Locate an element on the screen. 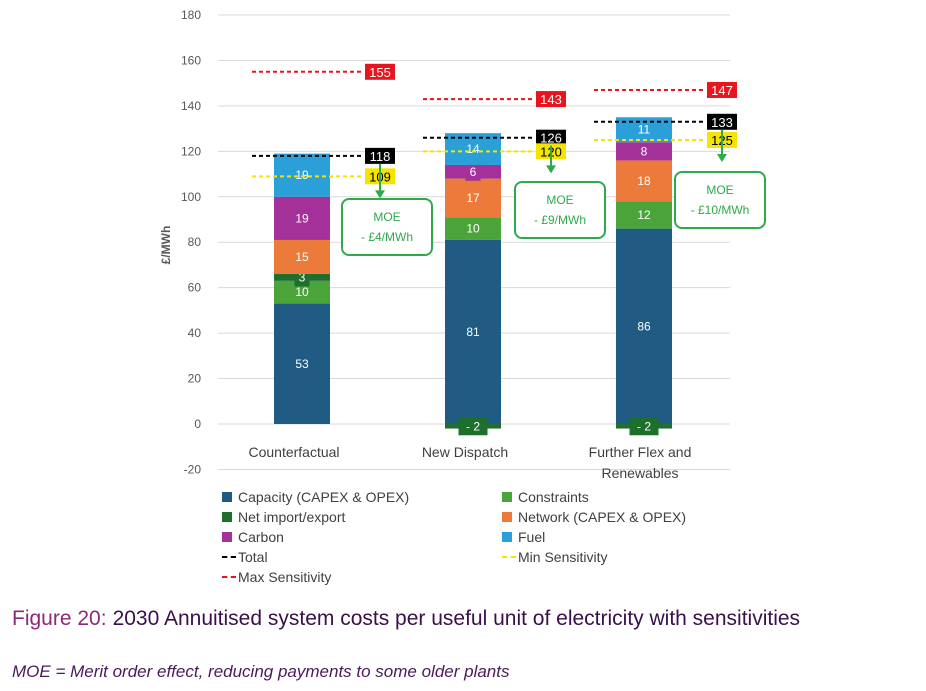 This screenshot has width=926, height=691. y-tick-label: 160 is located at coordinates (191, 60).